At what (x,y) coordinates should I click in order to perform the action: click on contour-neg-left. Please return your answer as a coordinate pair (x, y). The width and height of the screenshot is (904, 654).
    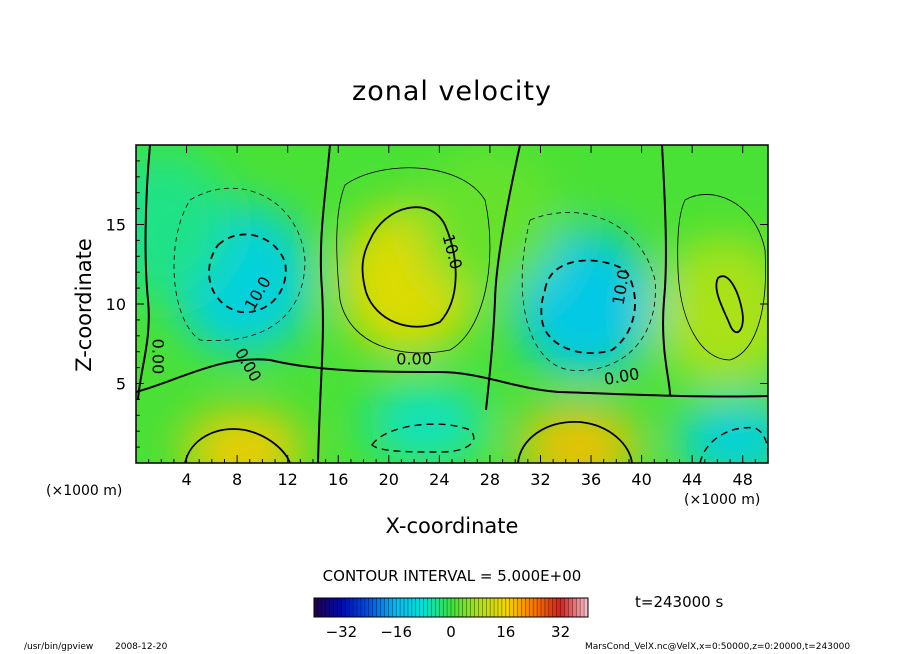
    Looking at the image, I should click on (247, 273).